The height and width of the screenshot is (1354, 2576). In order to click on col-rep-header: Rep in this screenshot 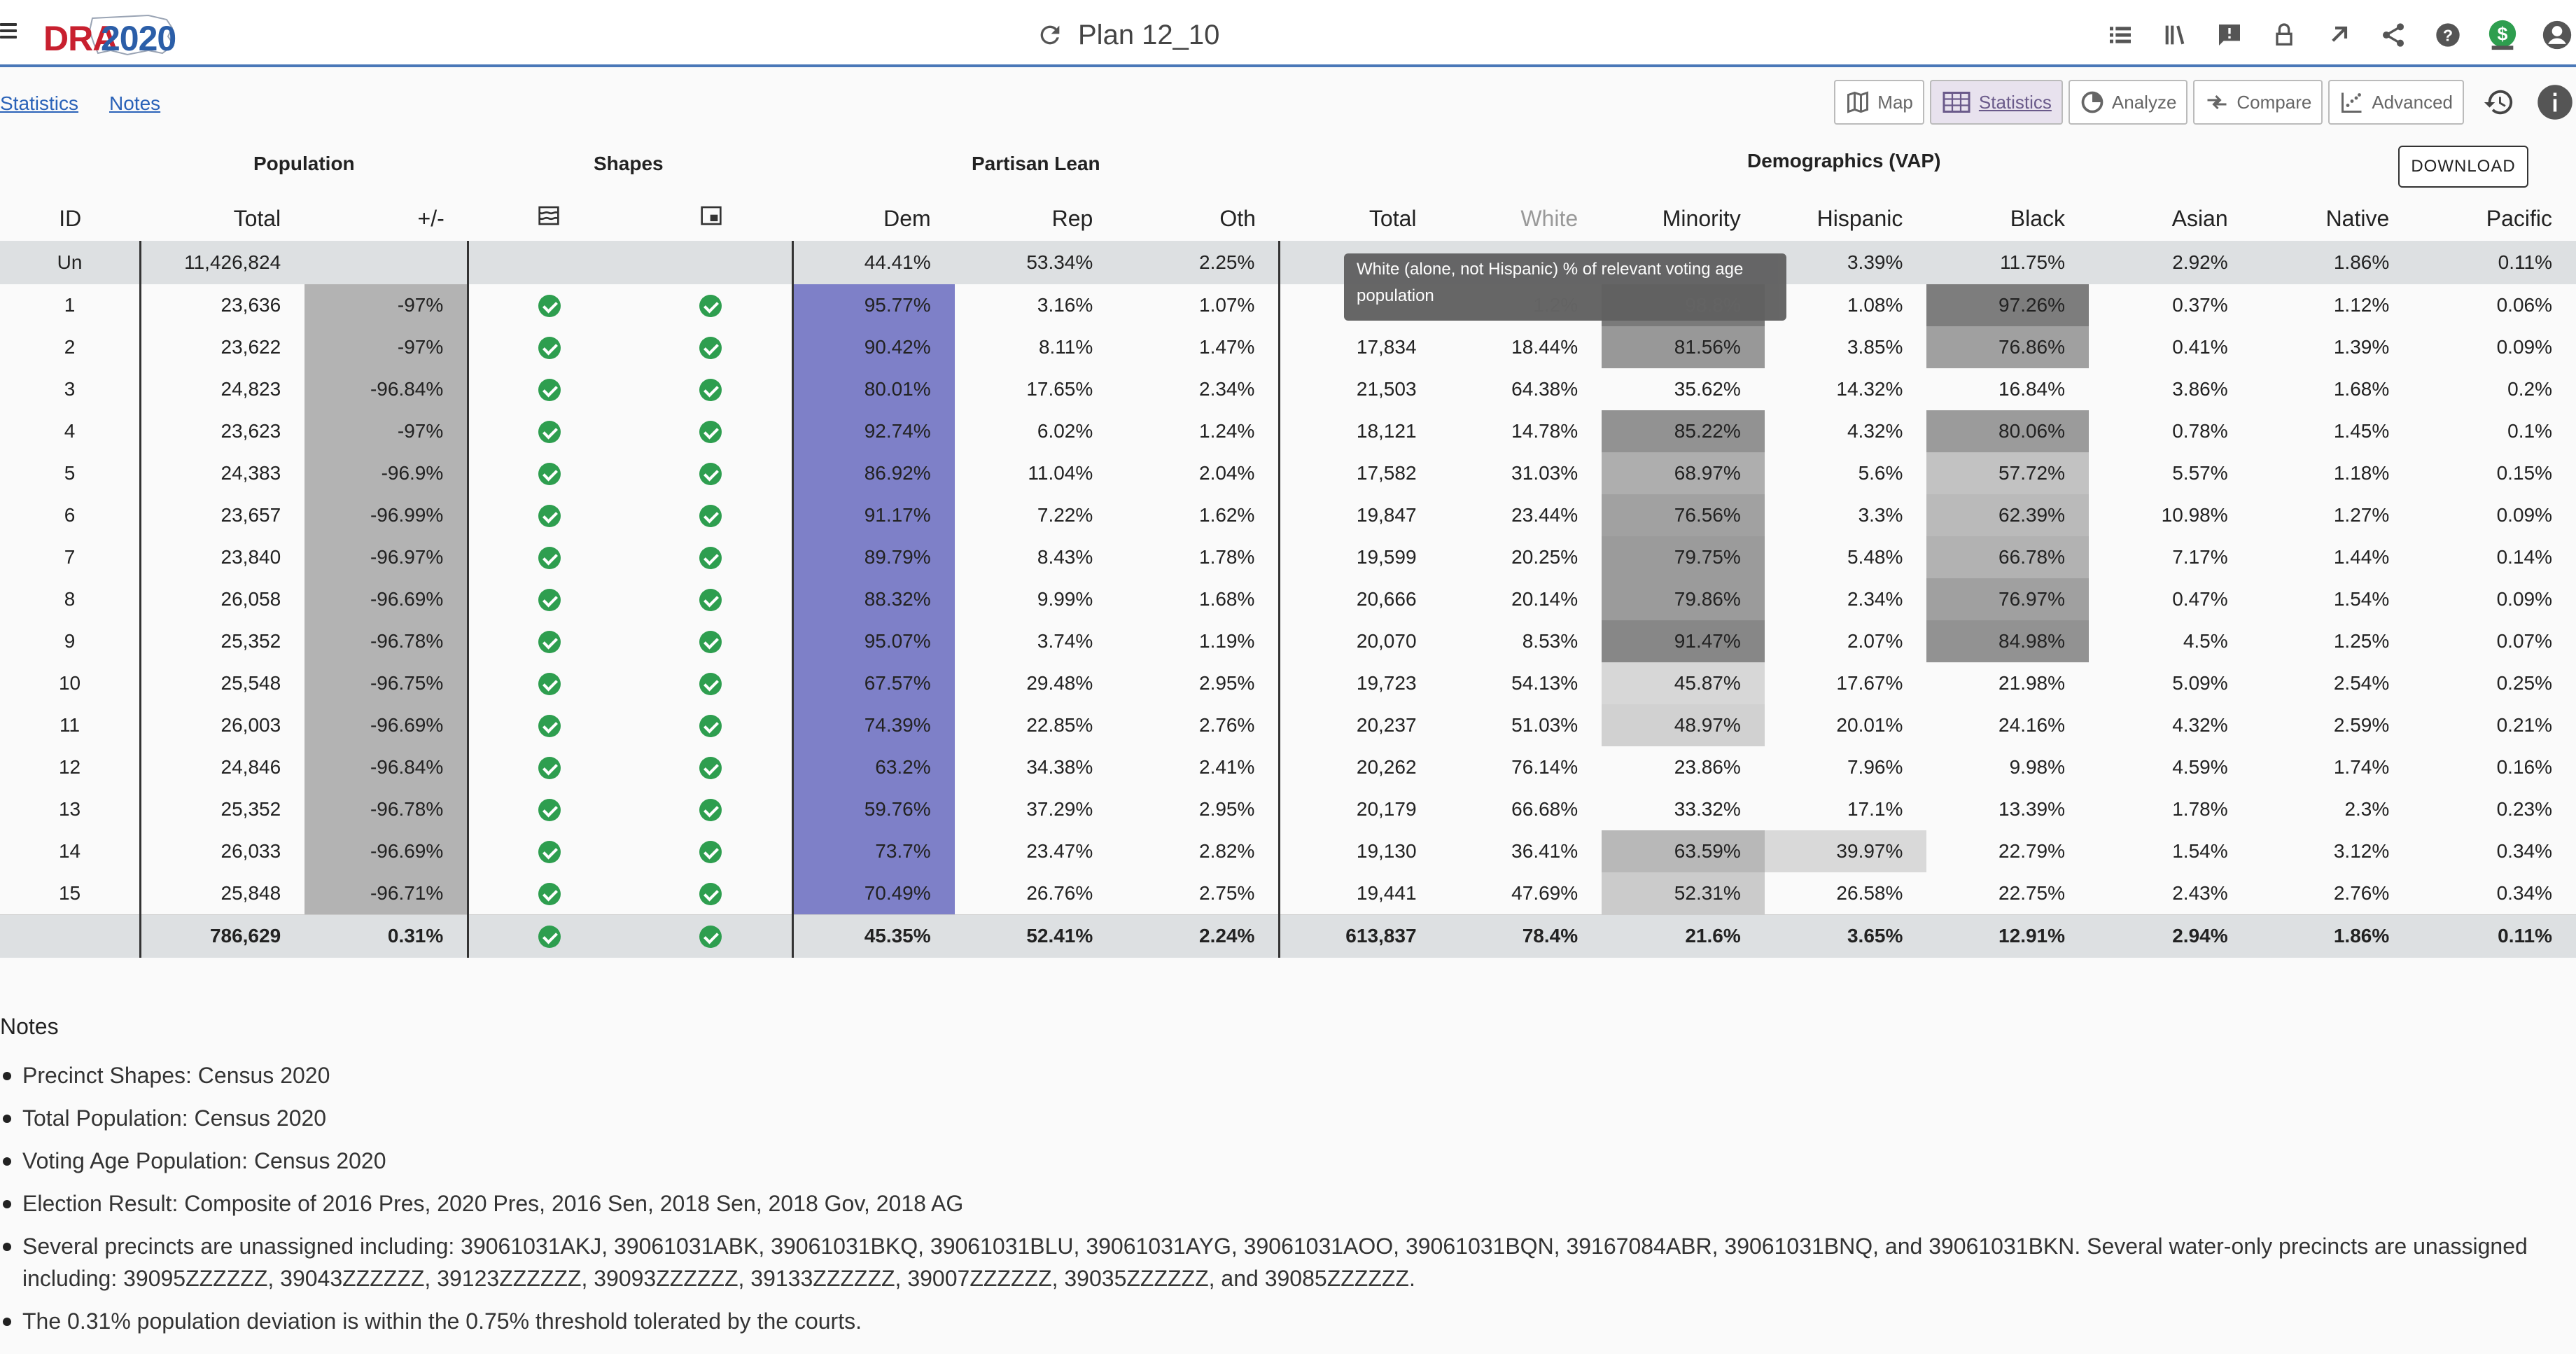, I will do `click(1072, 218)`.